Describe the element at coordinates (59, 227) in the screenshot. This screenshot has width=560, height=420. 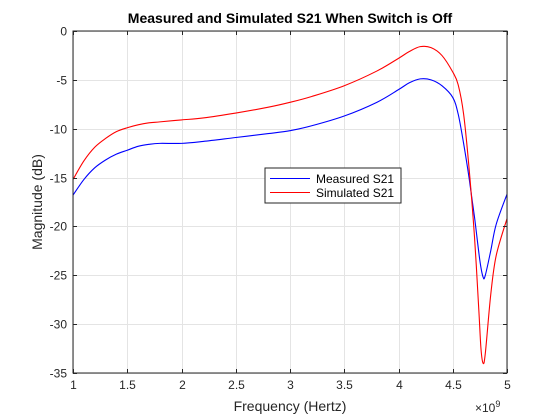
I see `y-tick-label: -20` at that location.